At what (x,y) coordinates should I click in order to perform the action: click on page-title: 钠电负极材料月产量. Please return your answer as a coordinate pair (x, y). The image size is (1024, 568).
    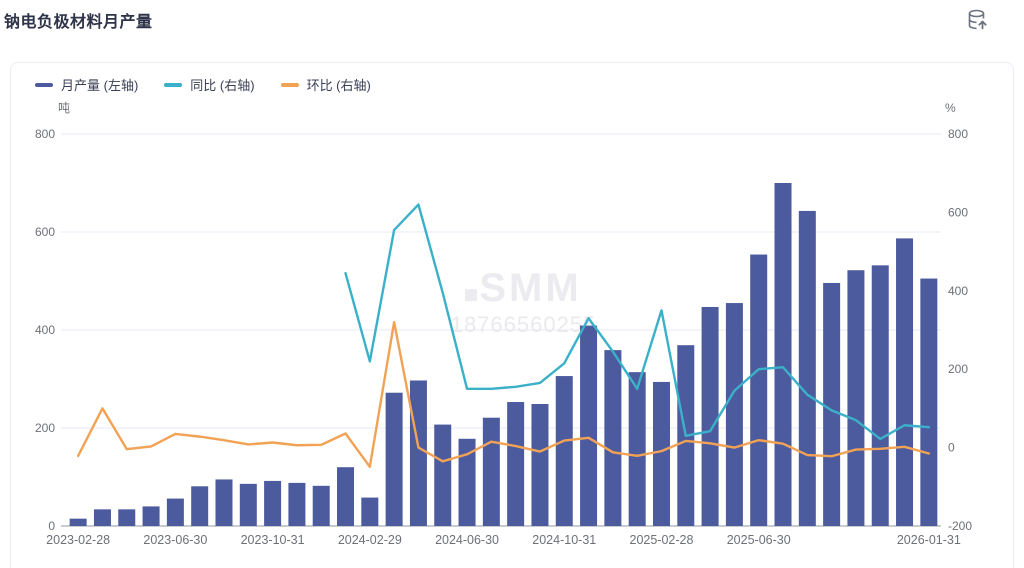
    Looking at the image, I should click on (78, 22).